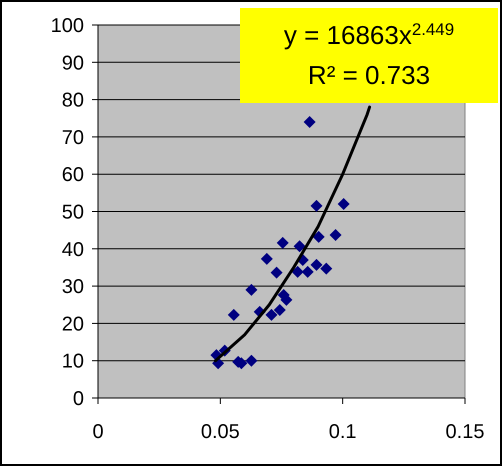  Describe the element at coordinates (369, 55) in the screenshot. I see `equation-box: y = 16863x$^{2.449}$ R² = 0.733` at that location.